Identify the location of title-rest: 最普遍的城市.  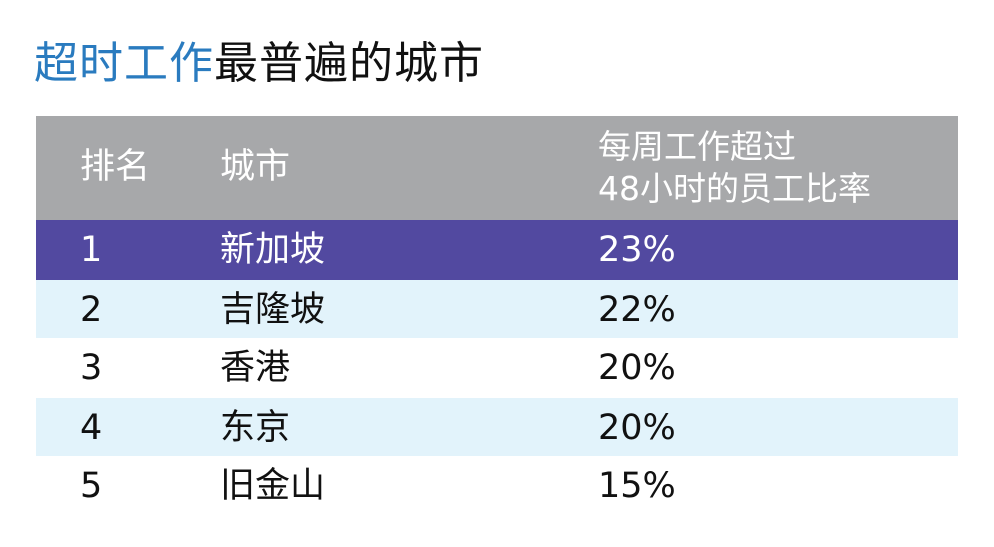
(349, 63).